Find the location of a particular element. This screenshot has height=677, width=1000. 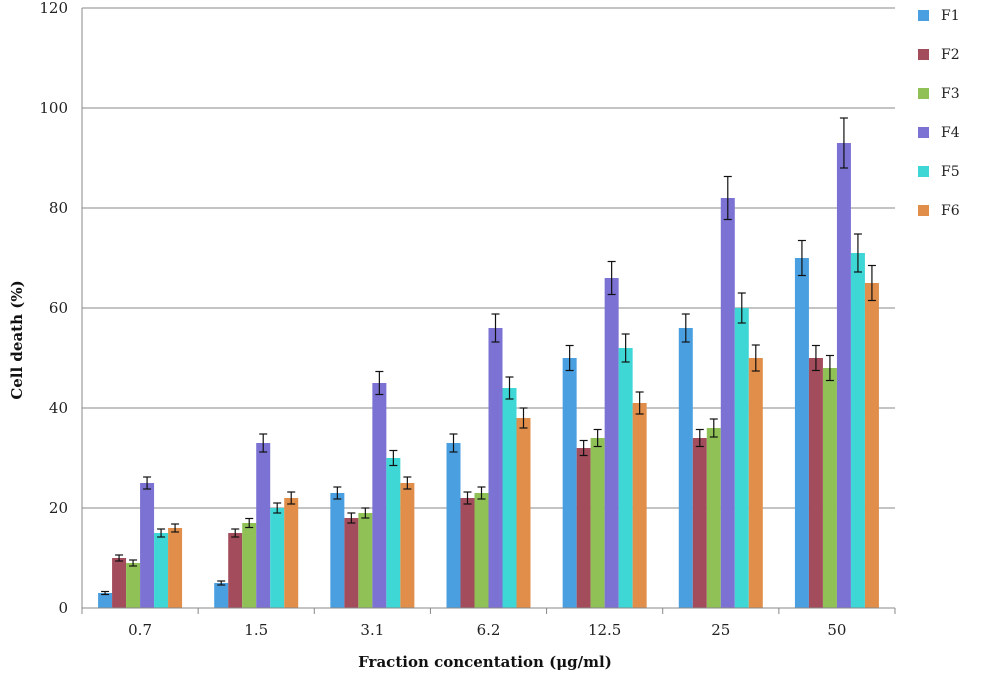

x-tick-label: 50 is located at coordinates (836, 630).